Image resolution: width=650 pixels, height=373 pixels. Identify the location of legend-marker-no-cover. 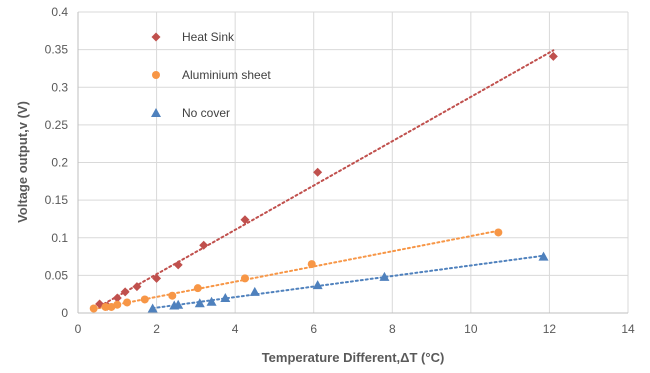
(156, 112).